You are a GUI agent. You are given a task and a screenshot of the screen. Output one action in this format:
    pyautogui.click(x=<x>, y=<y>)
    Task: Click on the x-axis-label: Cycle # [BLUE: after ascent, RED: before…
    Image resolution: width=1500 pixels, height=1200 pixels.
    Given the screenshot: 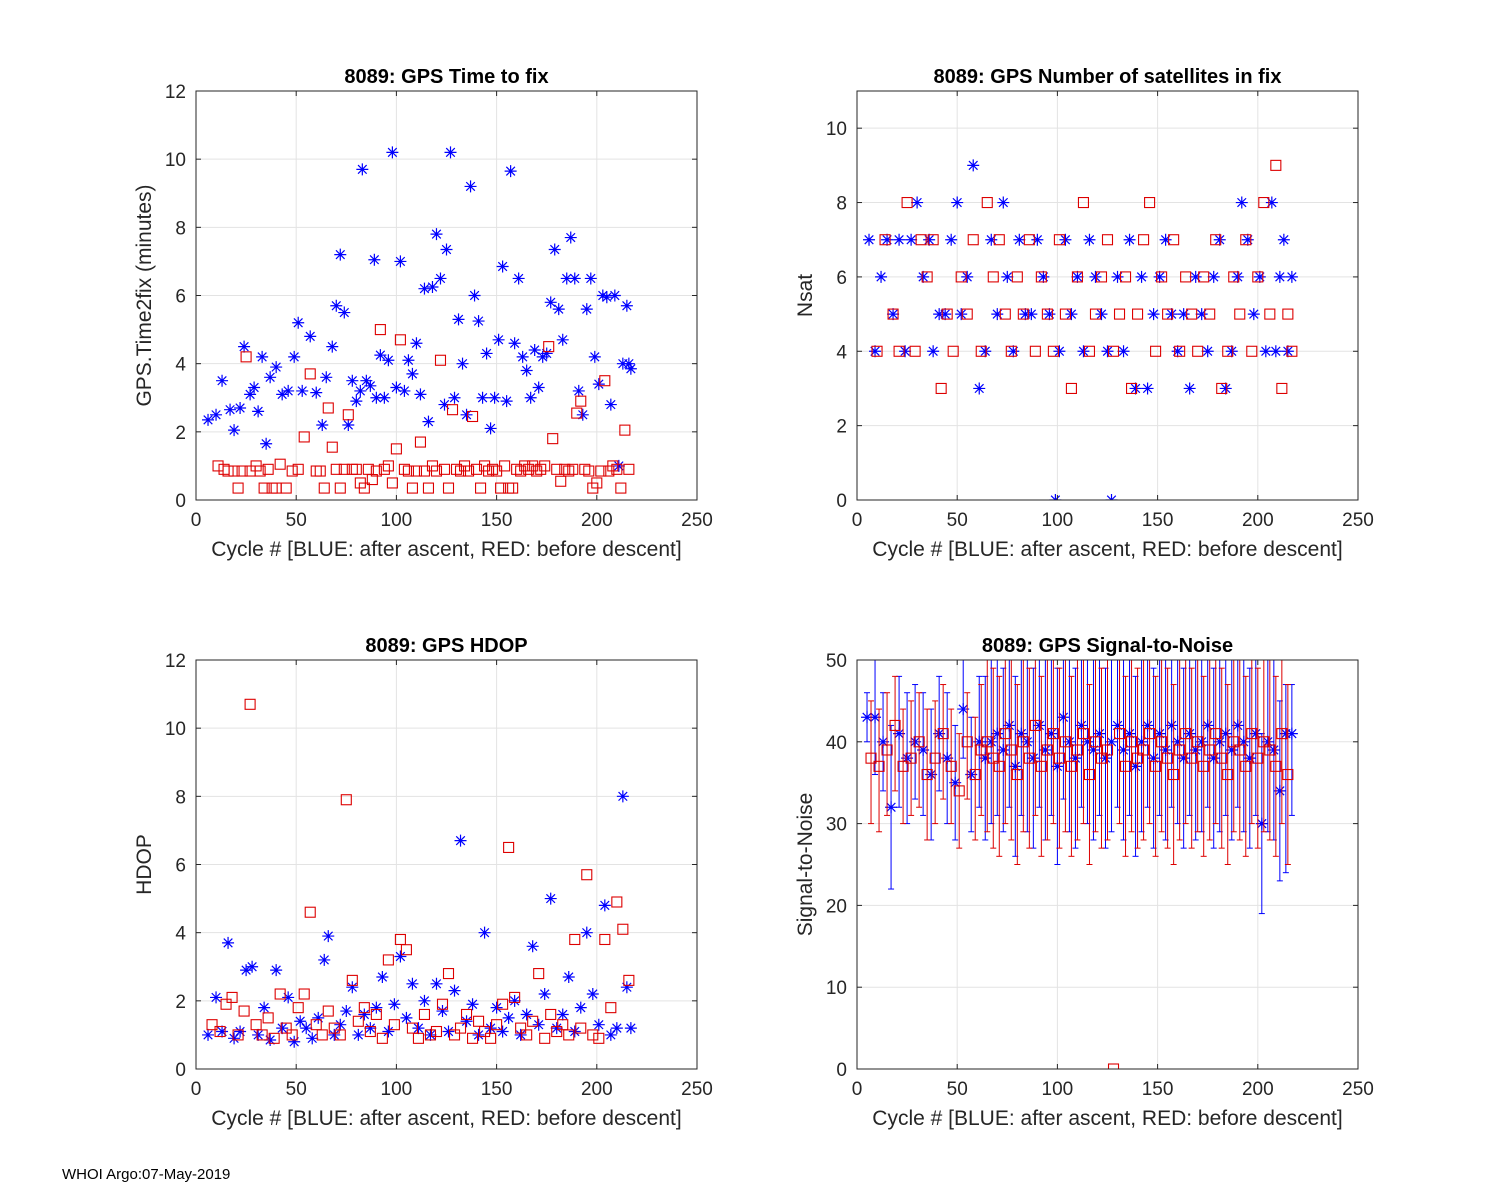 What is the action you would take?
    pyautogui.click(x=1107, y=1118)
    